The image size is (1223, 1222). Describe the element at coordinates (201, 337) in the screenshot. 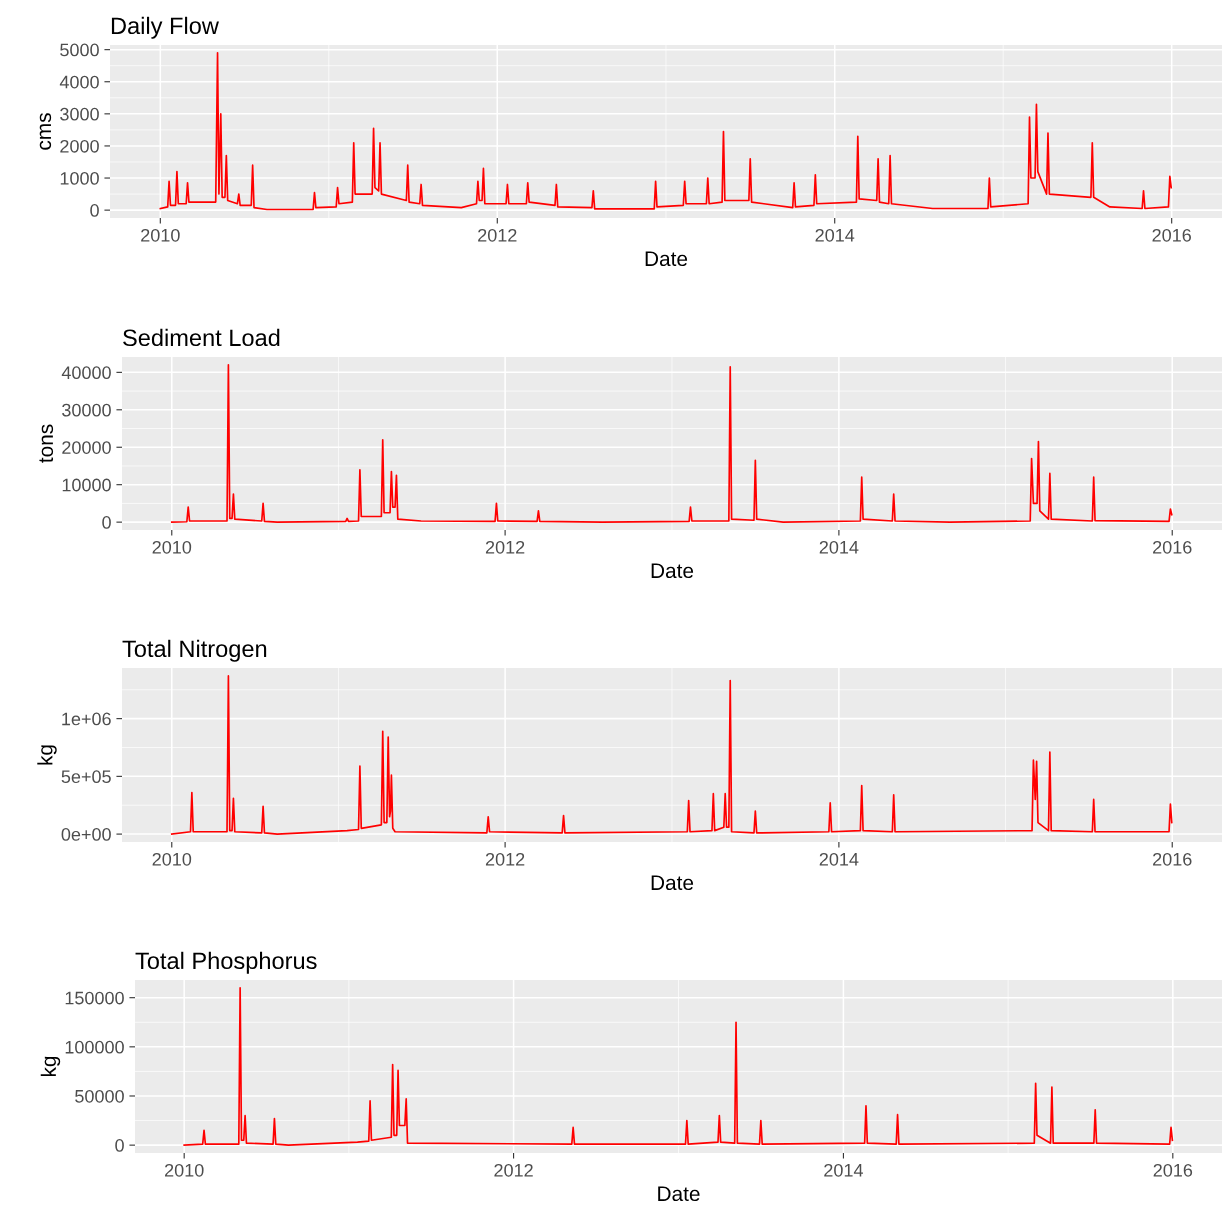

I see `chart-title: Sediment Load` at that location.